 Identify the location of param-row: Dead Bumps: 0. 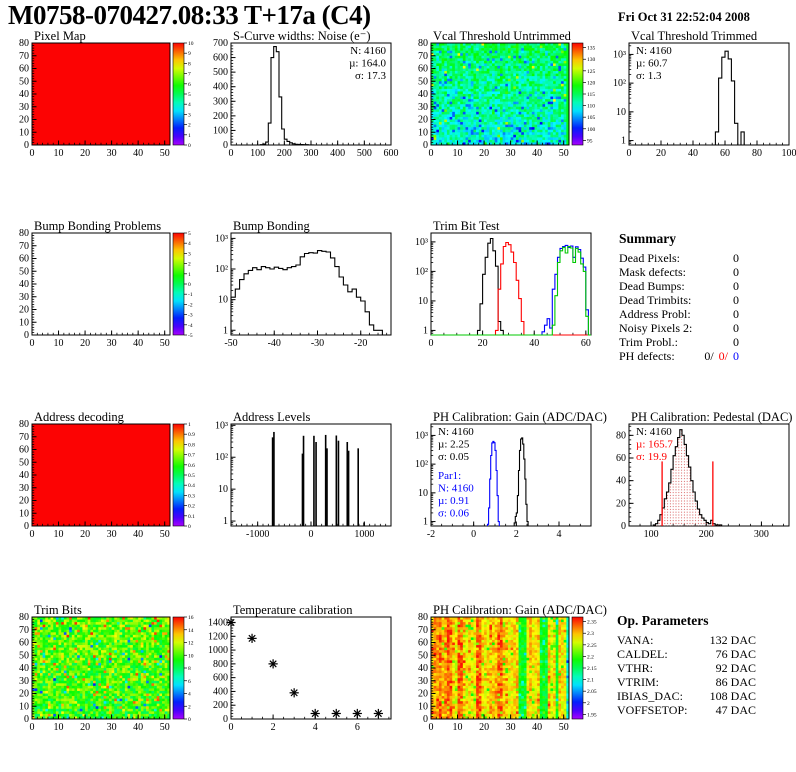
(679, 286).